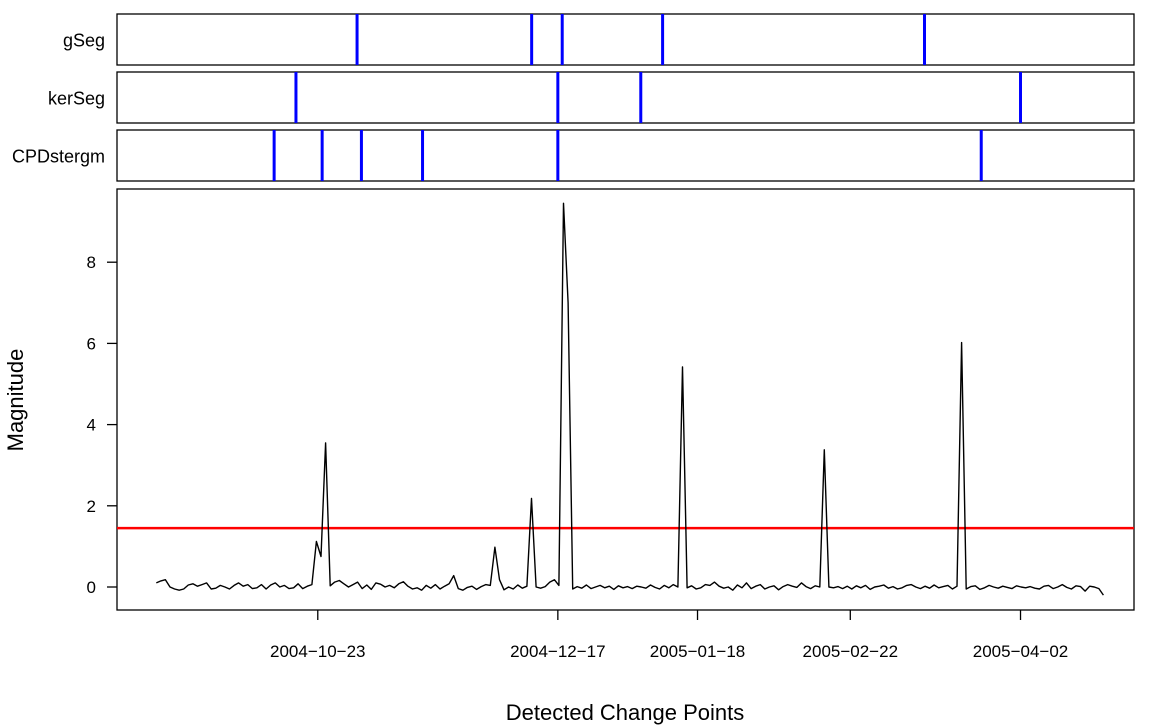 Image resolution: width=1163 pixels, height=727 pixels. I want to click on rug-panel-label: kerSeg, so click(76, 99).